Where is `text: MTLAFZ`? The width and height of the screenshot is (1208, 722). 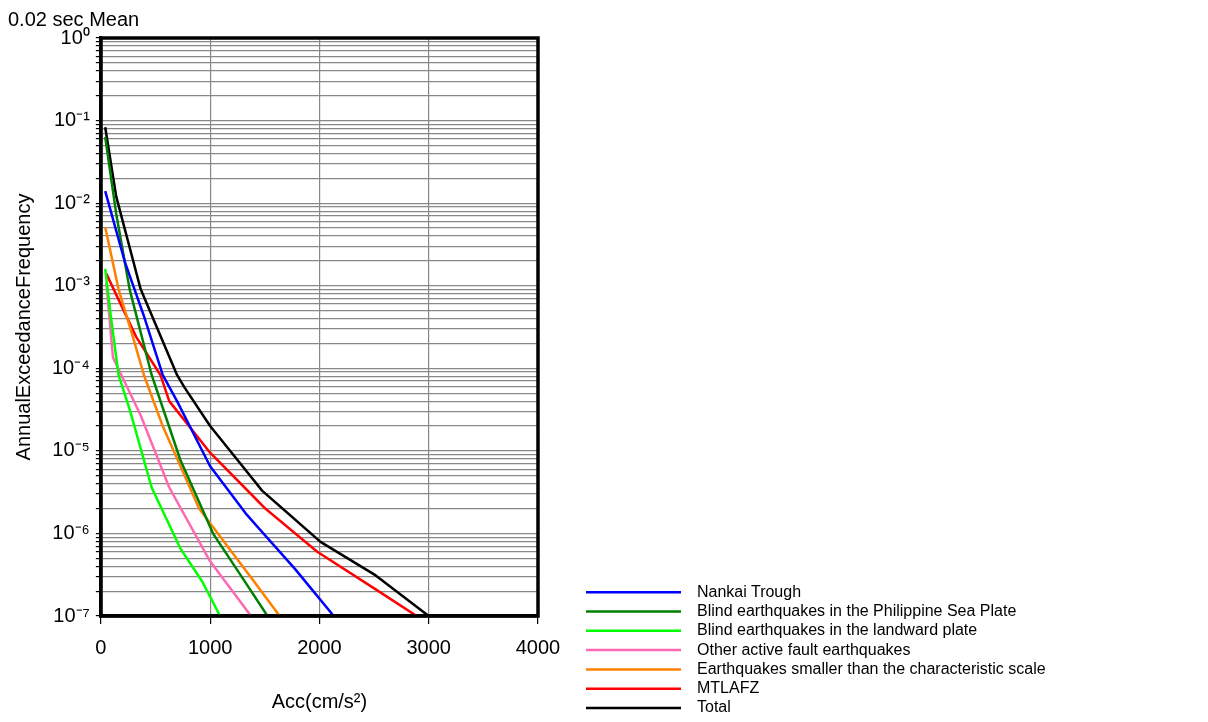
text: MTLAFZ is located at coordinates (728, 688).